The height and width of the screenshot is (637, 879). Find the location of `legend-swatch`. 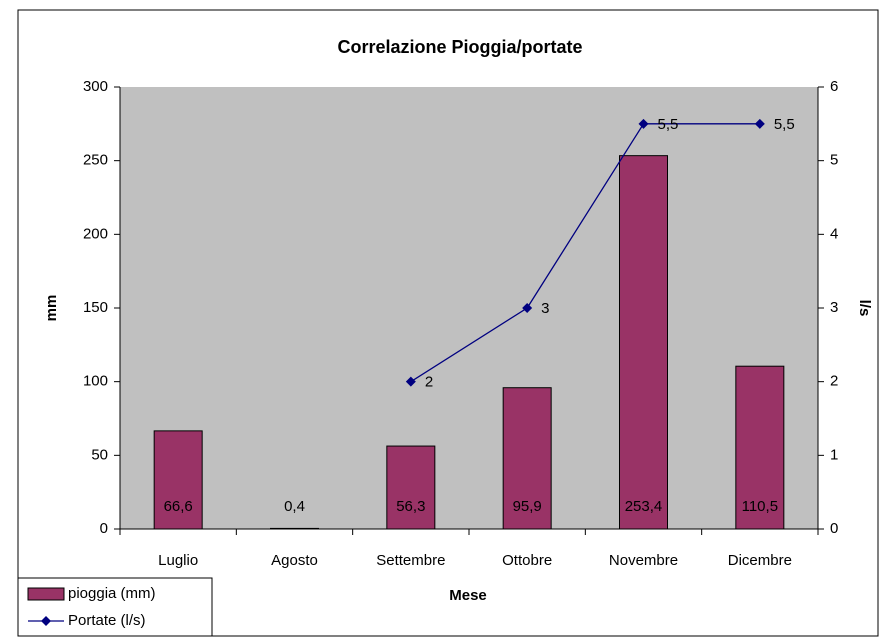

legend-swatch is located at coordinates (46, 594).